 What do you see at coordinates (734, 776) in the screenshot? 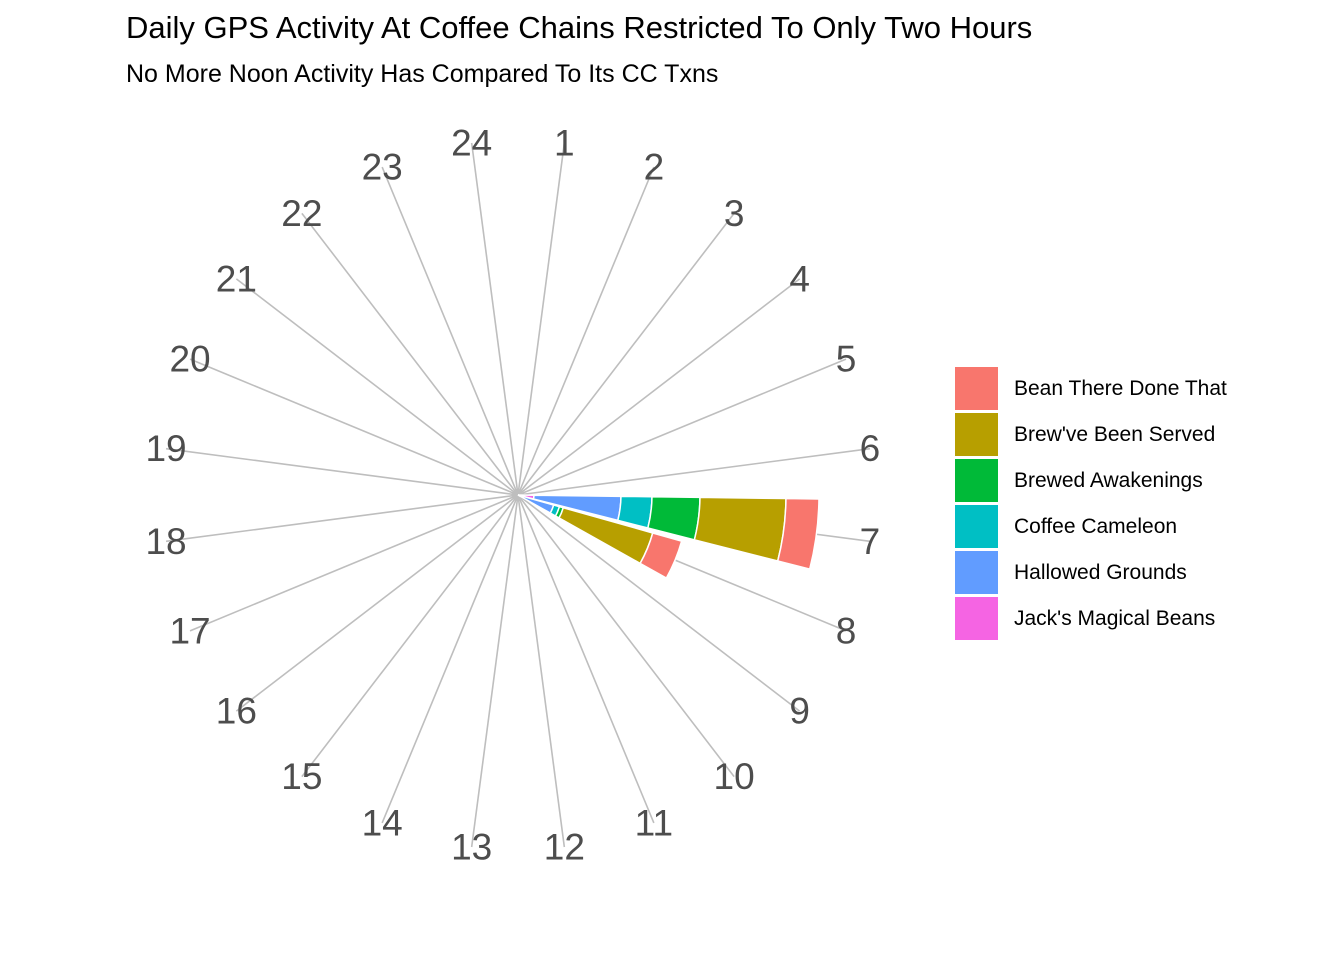
I see `tick-label-hour-10: 10` at bounding box center [734, 776].